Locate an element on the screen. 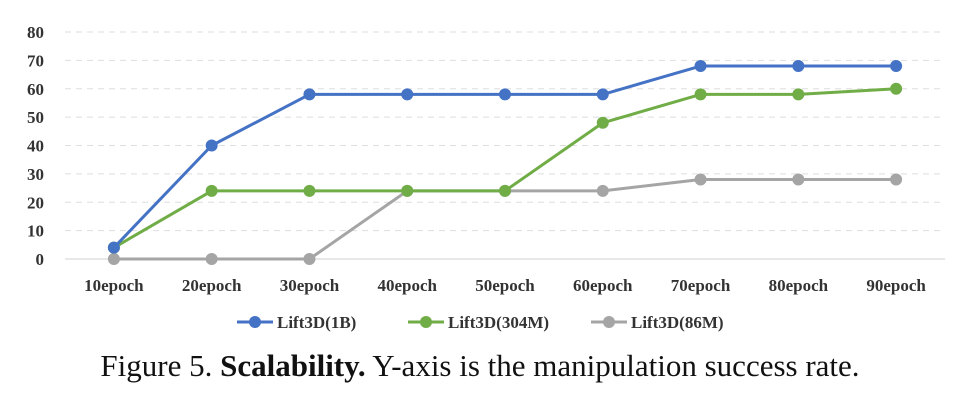 Image resolution: width=960 pixels, height=413 pixels. x-tick-label: 40epoch is located at coordinates (407, 285).